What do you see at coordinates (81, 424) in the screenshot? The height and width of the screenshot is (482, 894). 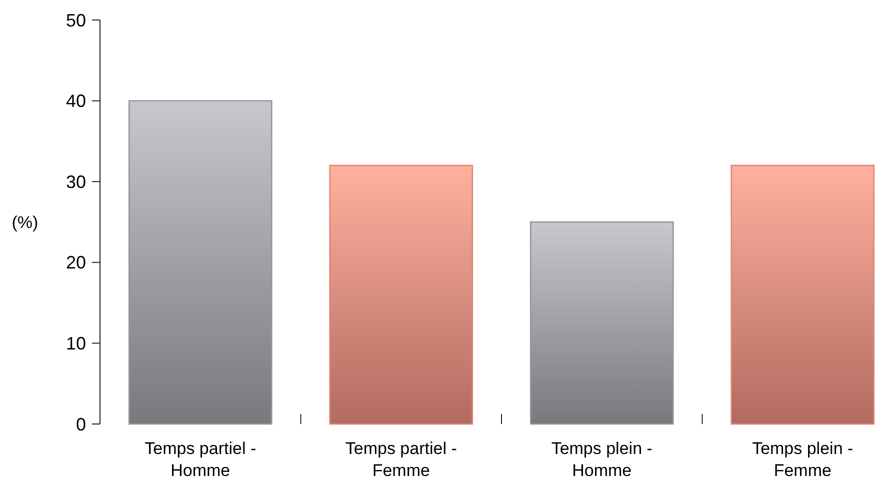 I see `y-tick-label: 0` at bounding box center [81, 424].